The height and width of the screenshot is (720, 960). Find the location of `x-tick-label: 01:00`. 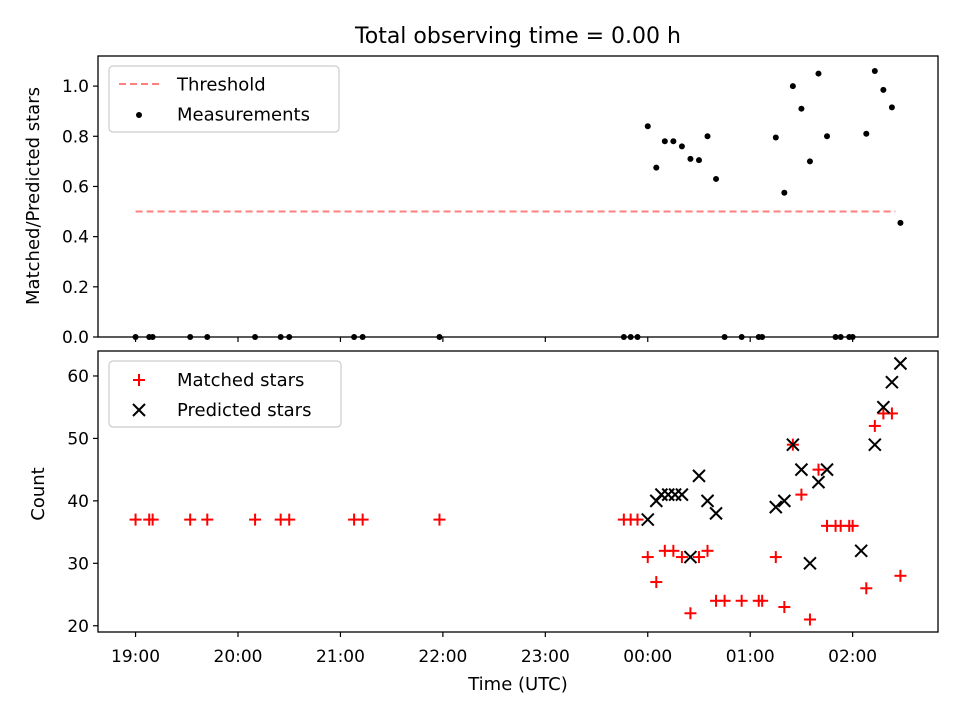

x-tick-label: 01:00 is located at coordinates (750, 657).